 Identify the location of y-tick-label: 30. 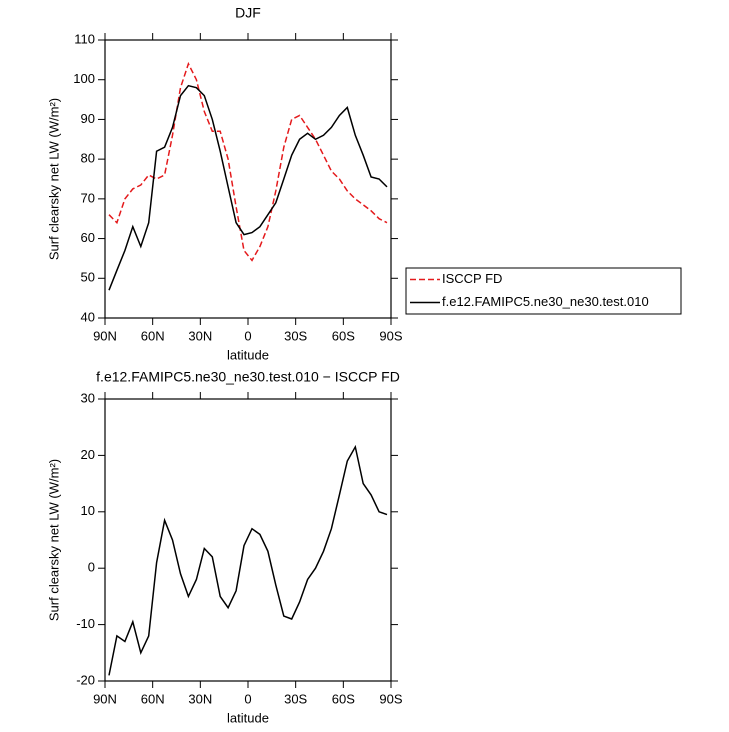
(88, 397).